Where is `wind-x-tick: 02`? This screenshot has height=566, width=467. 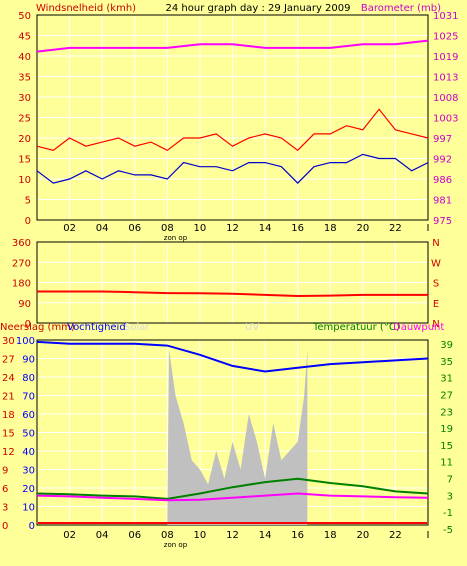 wind-x-tick: 02 is located at coordinates (69, 228).